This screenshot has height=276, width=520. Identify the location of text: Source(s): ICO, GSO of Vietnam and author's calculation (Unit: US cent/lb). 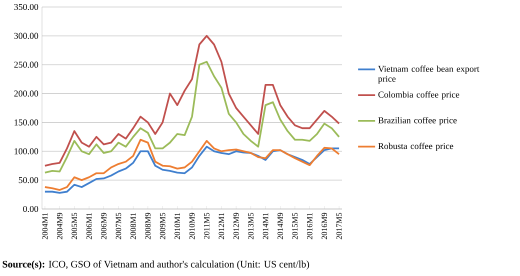
(156, 265).